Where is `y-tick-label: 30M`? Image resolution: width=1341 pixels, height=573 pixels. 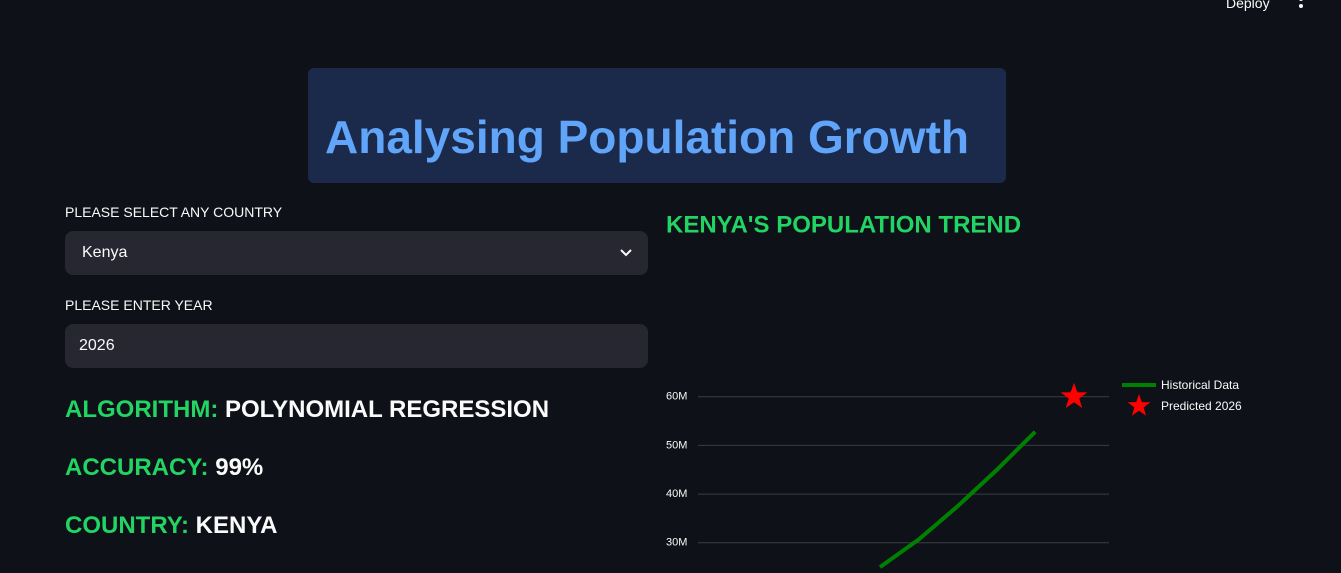
y-tick-label: 30M is located at coordinates (676, 543).